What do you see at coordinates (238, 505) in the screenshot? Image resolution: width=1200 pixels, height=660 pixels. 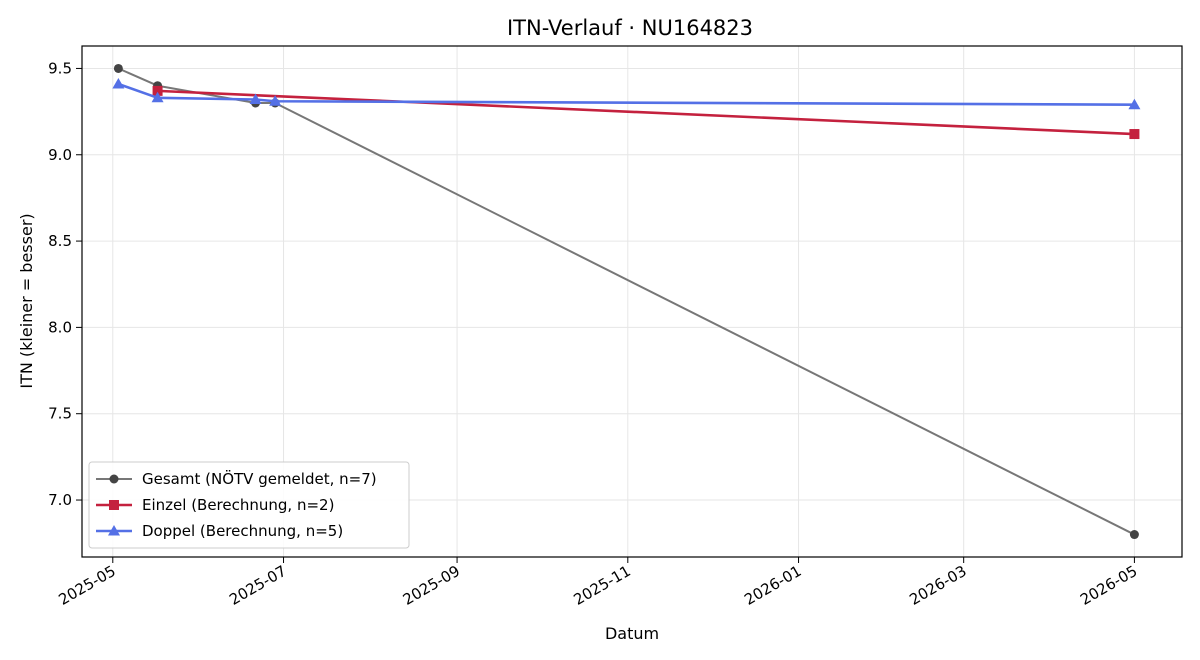 I see `legend-label: Einzel (Berechnung, n=2)` at bounding box center [238, 505].